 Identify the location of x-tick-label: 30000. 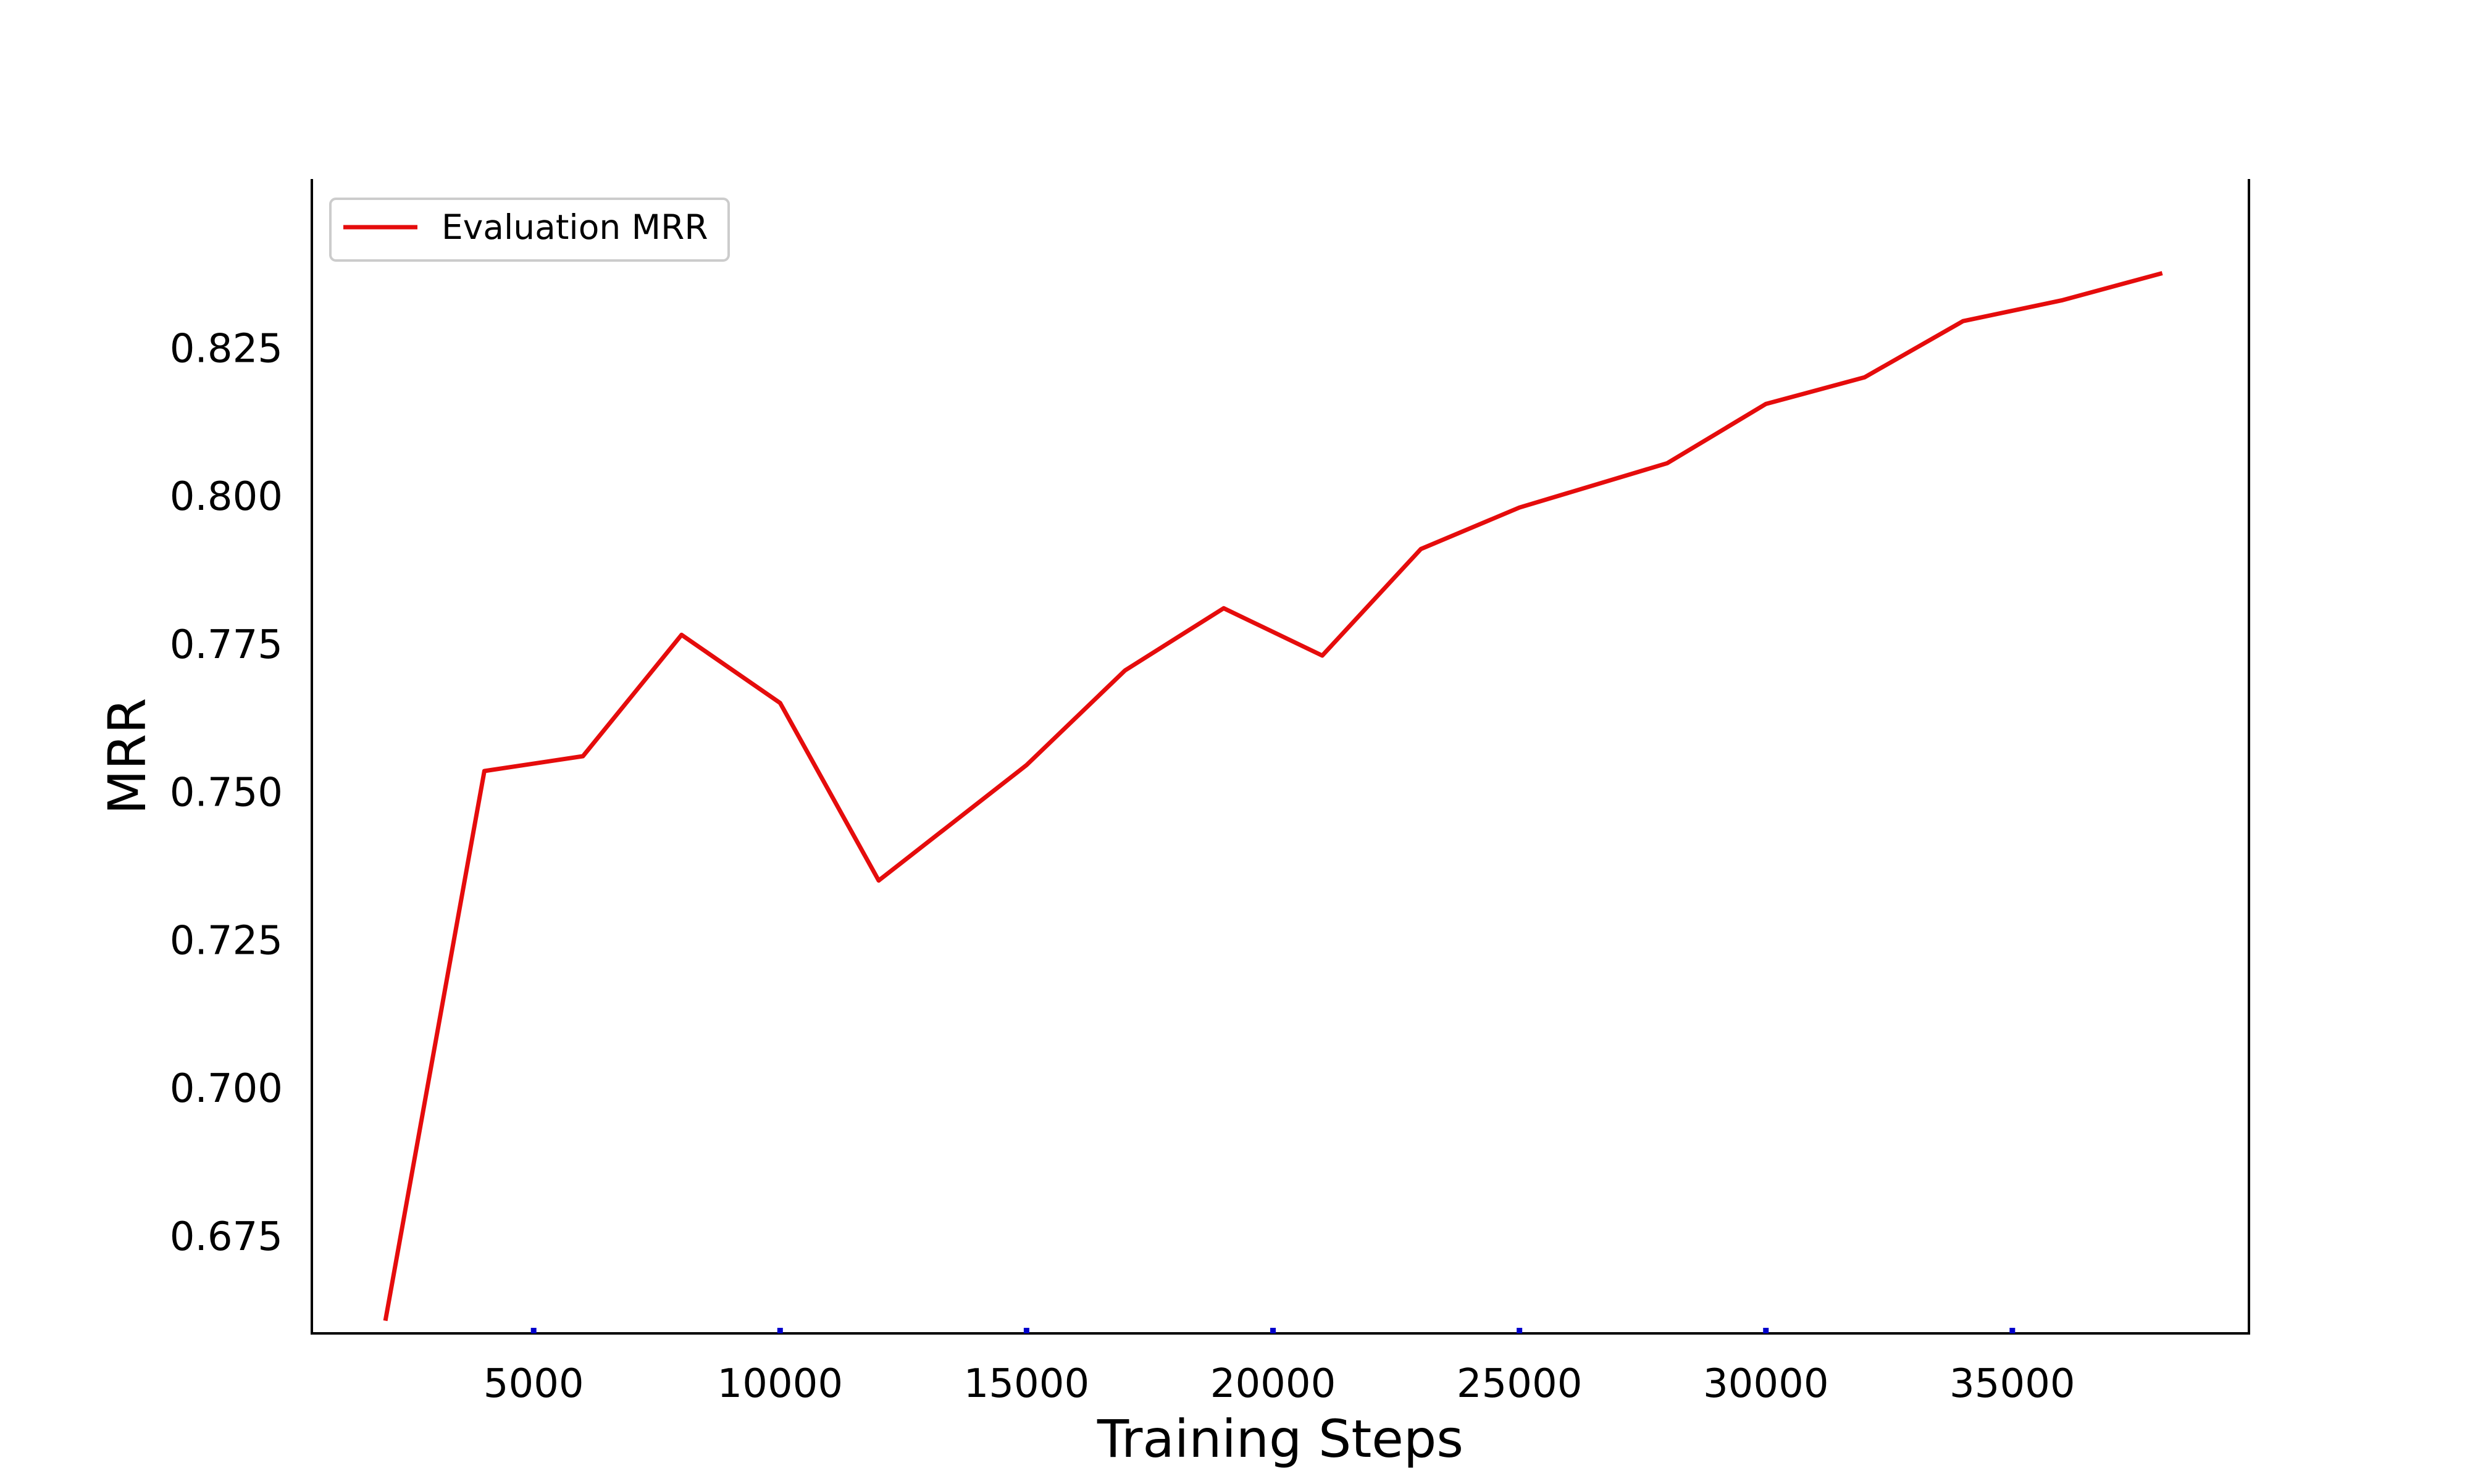
(1766, 1384).